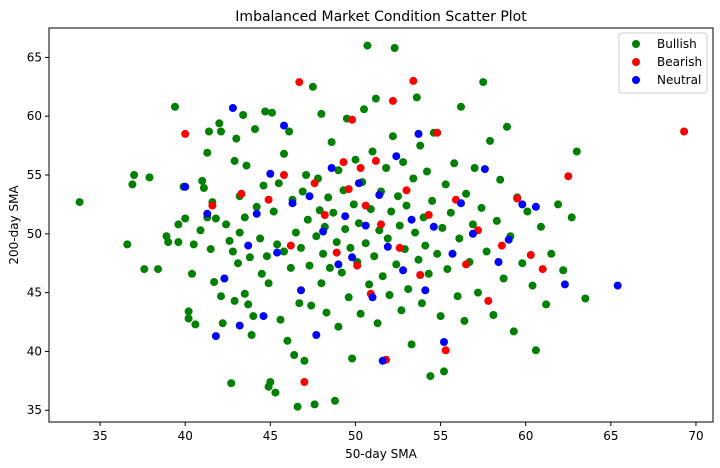 Image resolution: width=720 pixels, height=468 pixels. Describe the element at coordinates (34, 57) in the screenshot. I see `y-tick-label: 65` at that location.